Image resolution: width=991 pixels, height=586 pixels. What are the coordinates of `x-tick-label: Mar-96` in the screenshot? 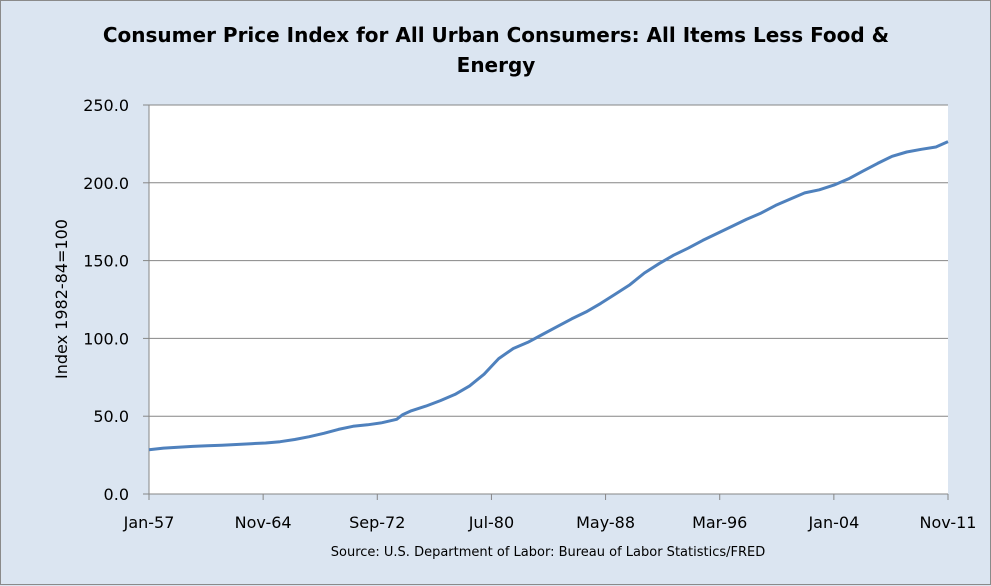 It's located at (719, 522).